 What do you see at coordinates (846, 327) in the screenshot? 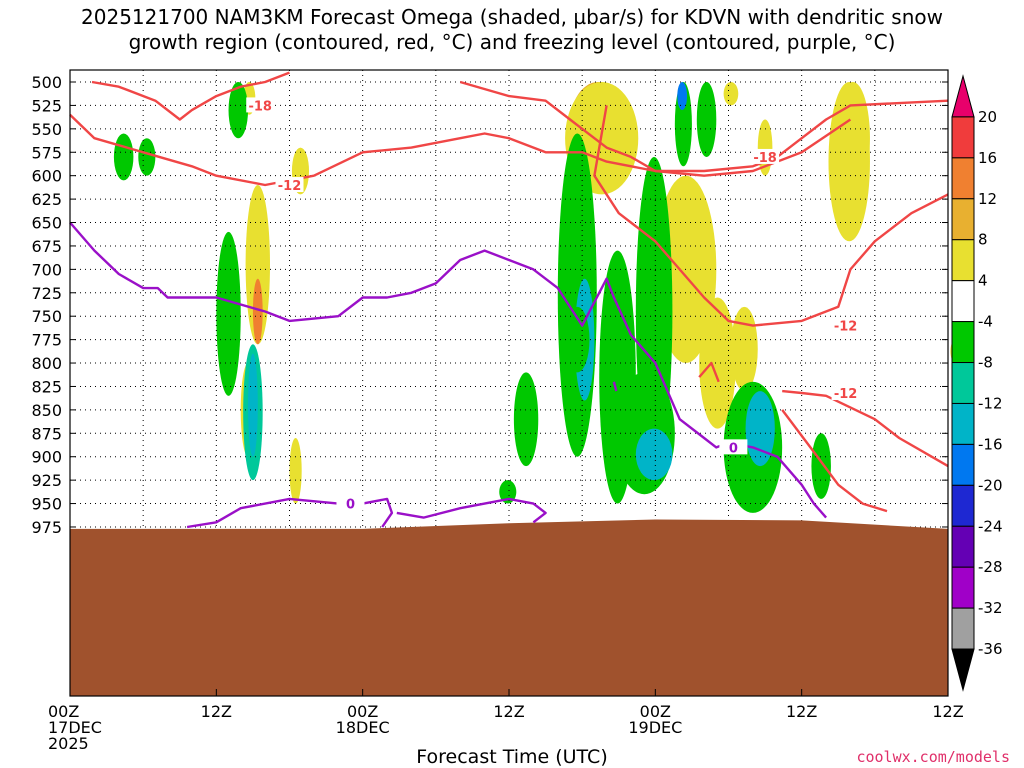
I see `snow-growth-label-3: -12` at bounding box center [846, 327].